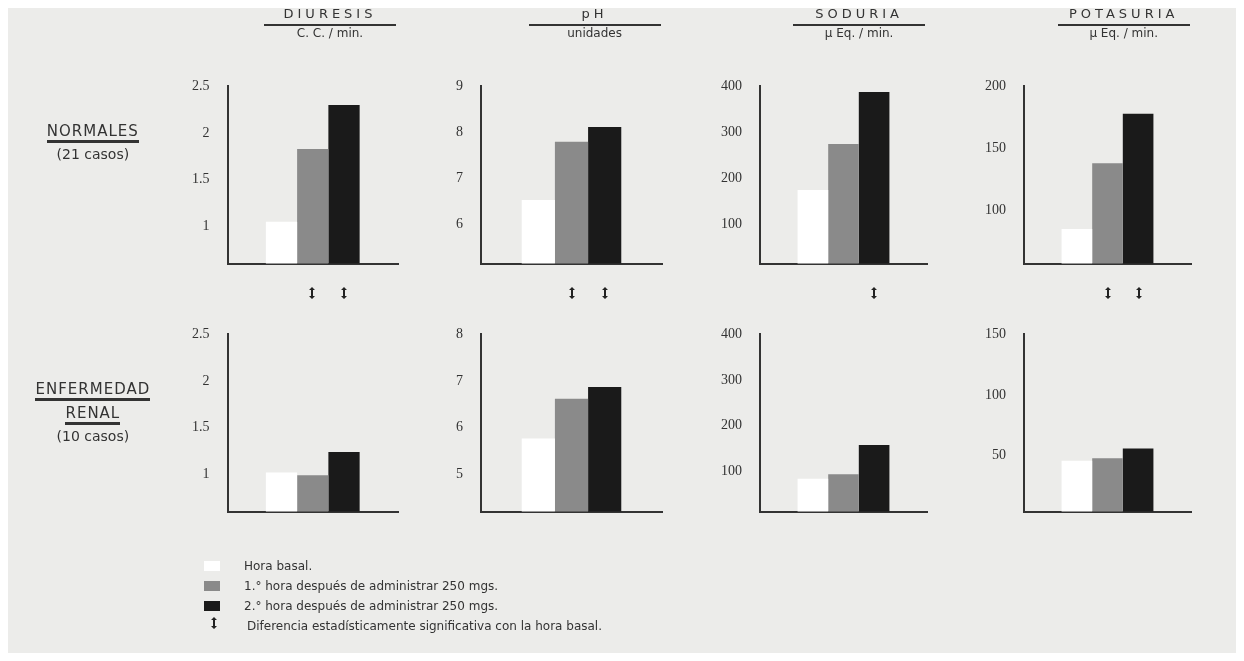 Image resolution: width=1244 pixels, height=661 pixels. I want to click on chart-title: pH, so click(594, 15).